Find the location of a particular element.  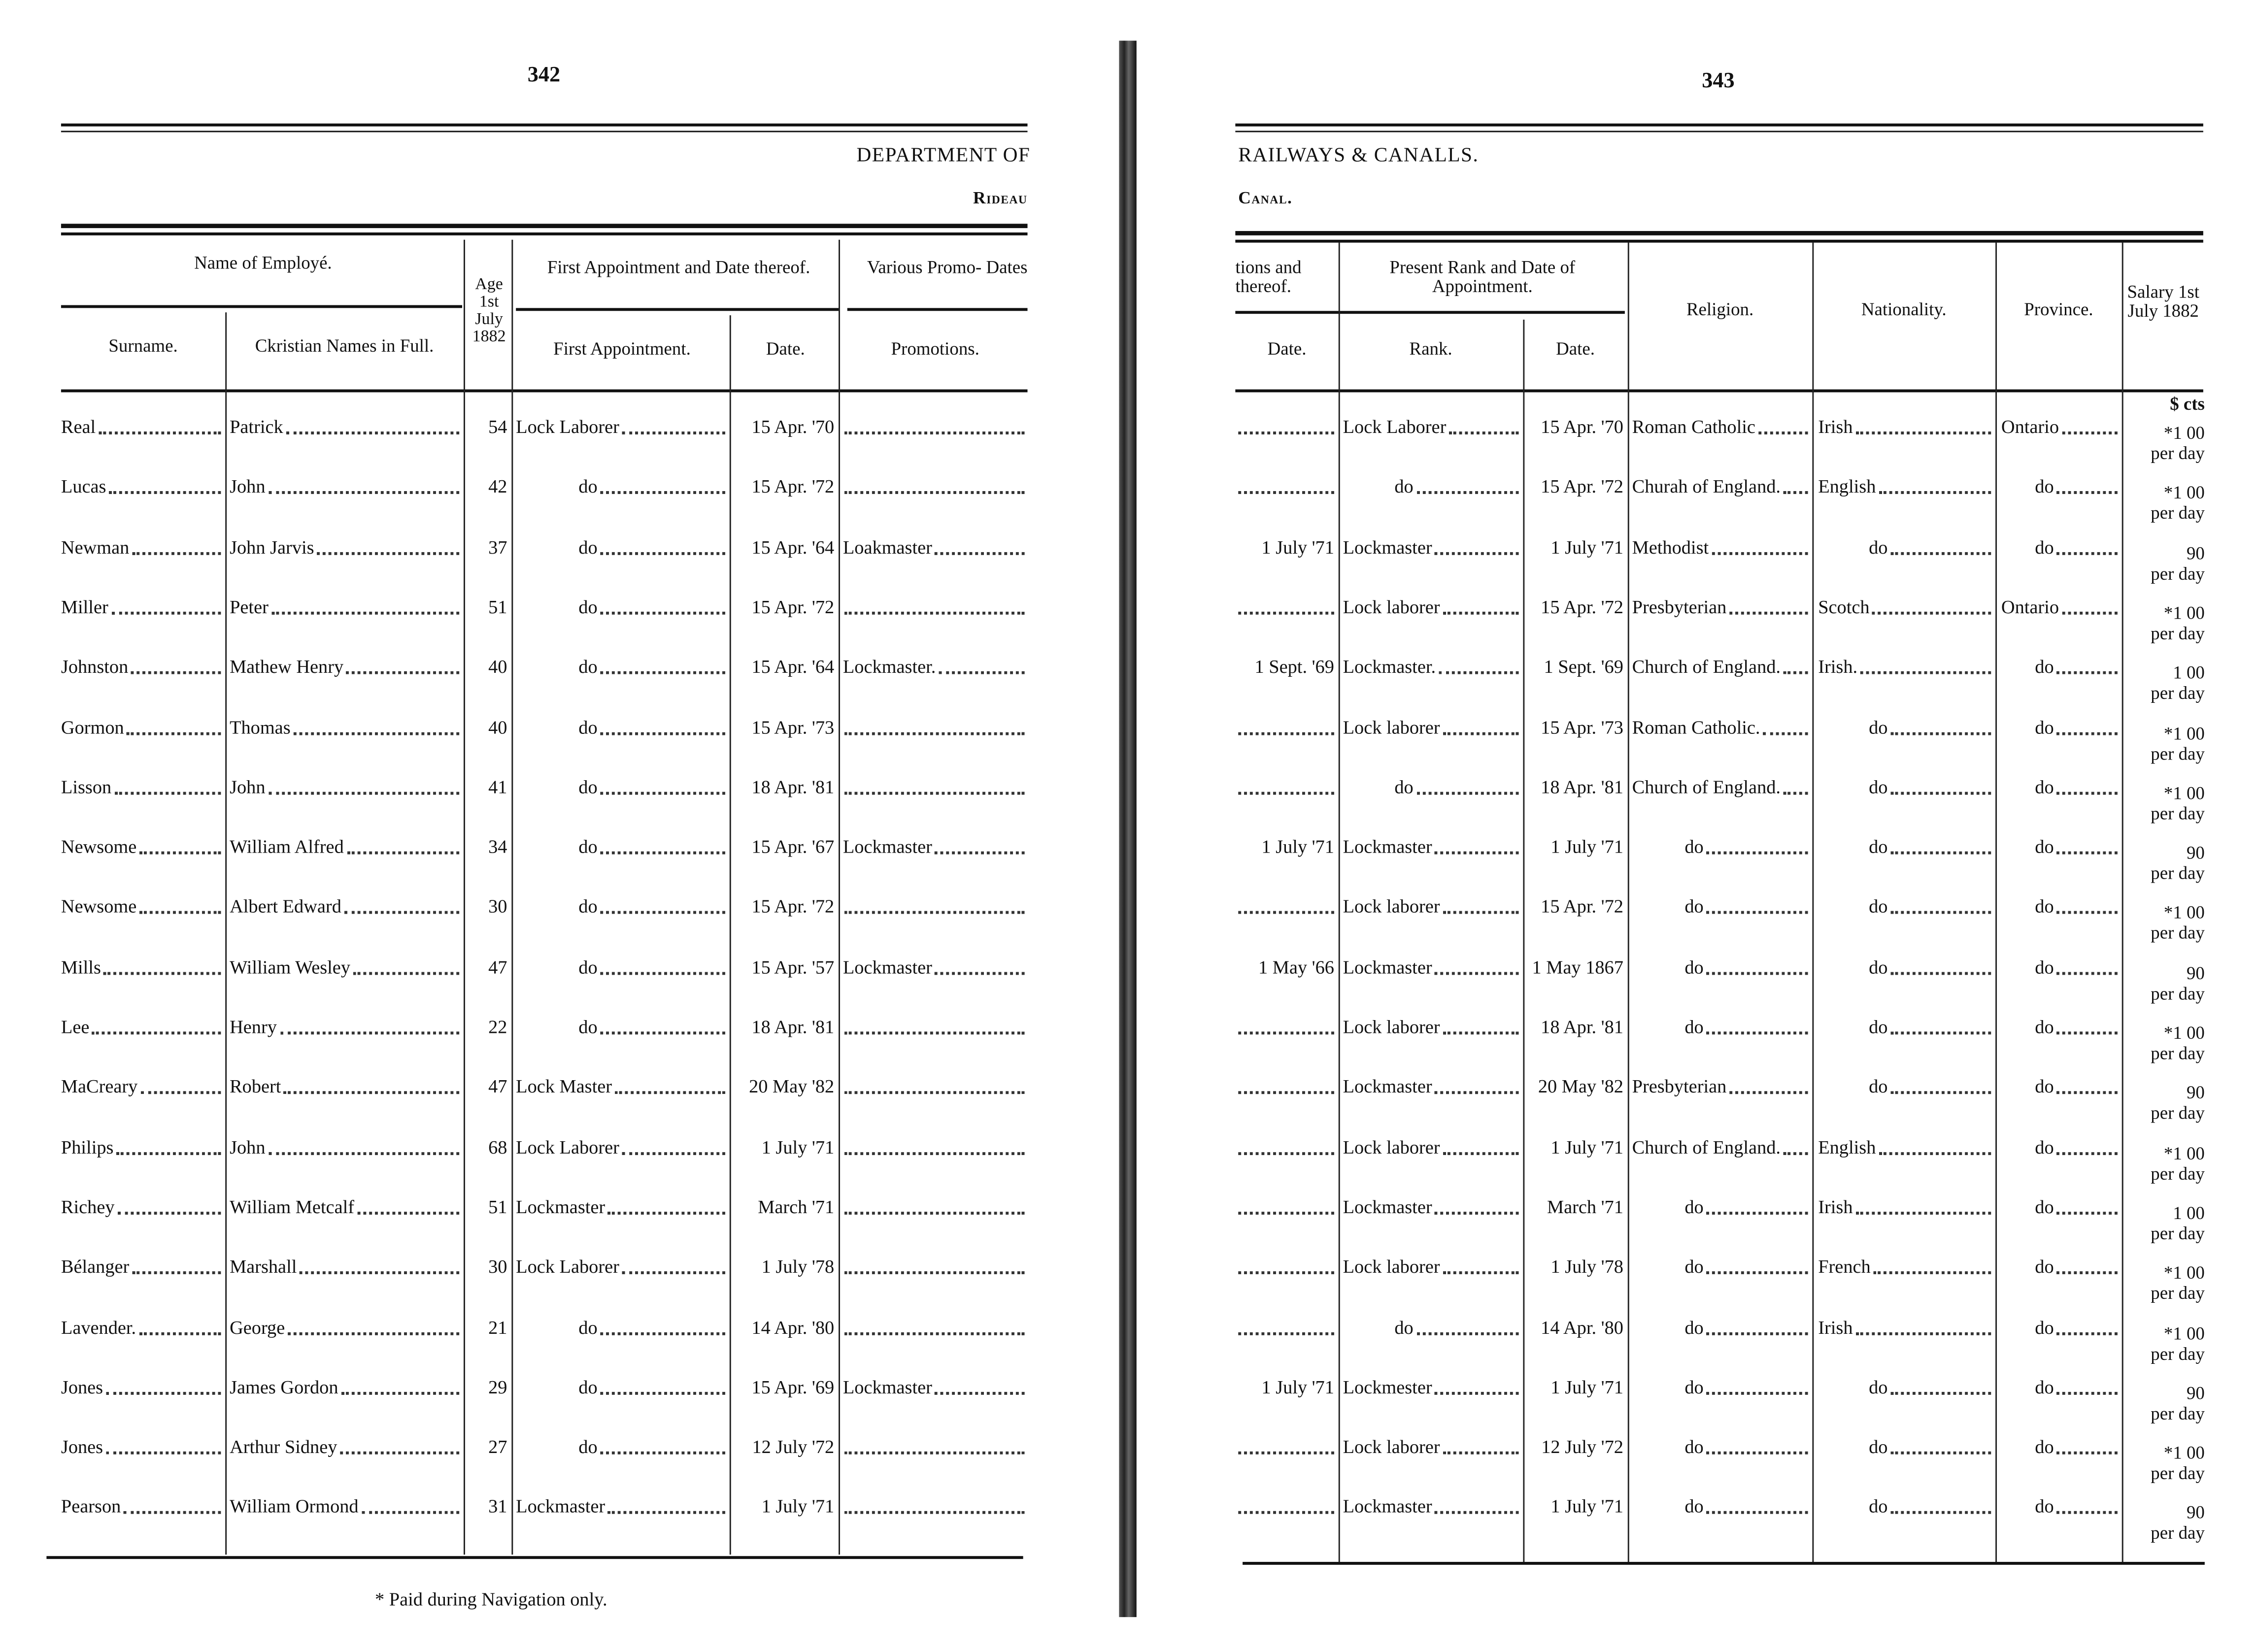

christian-text: Arthur Sidney is located at coordinates (283, 1446).